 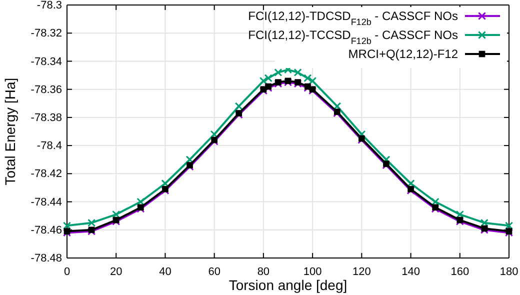 What do you see at coordinates (46, 174) in the screenshot?
I see `y-tick-label: -78.42` at bounding box center [46, 174].